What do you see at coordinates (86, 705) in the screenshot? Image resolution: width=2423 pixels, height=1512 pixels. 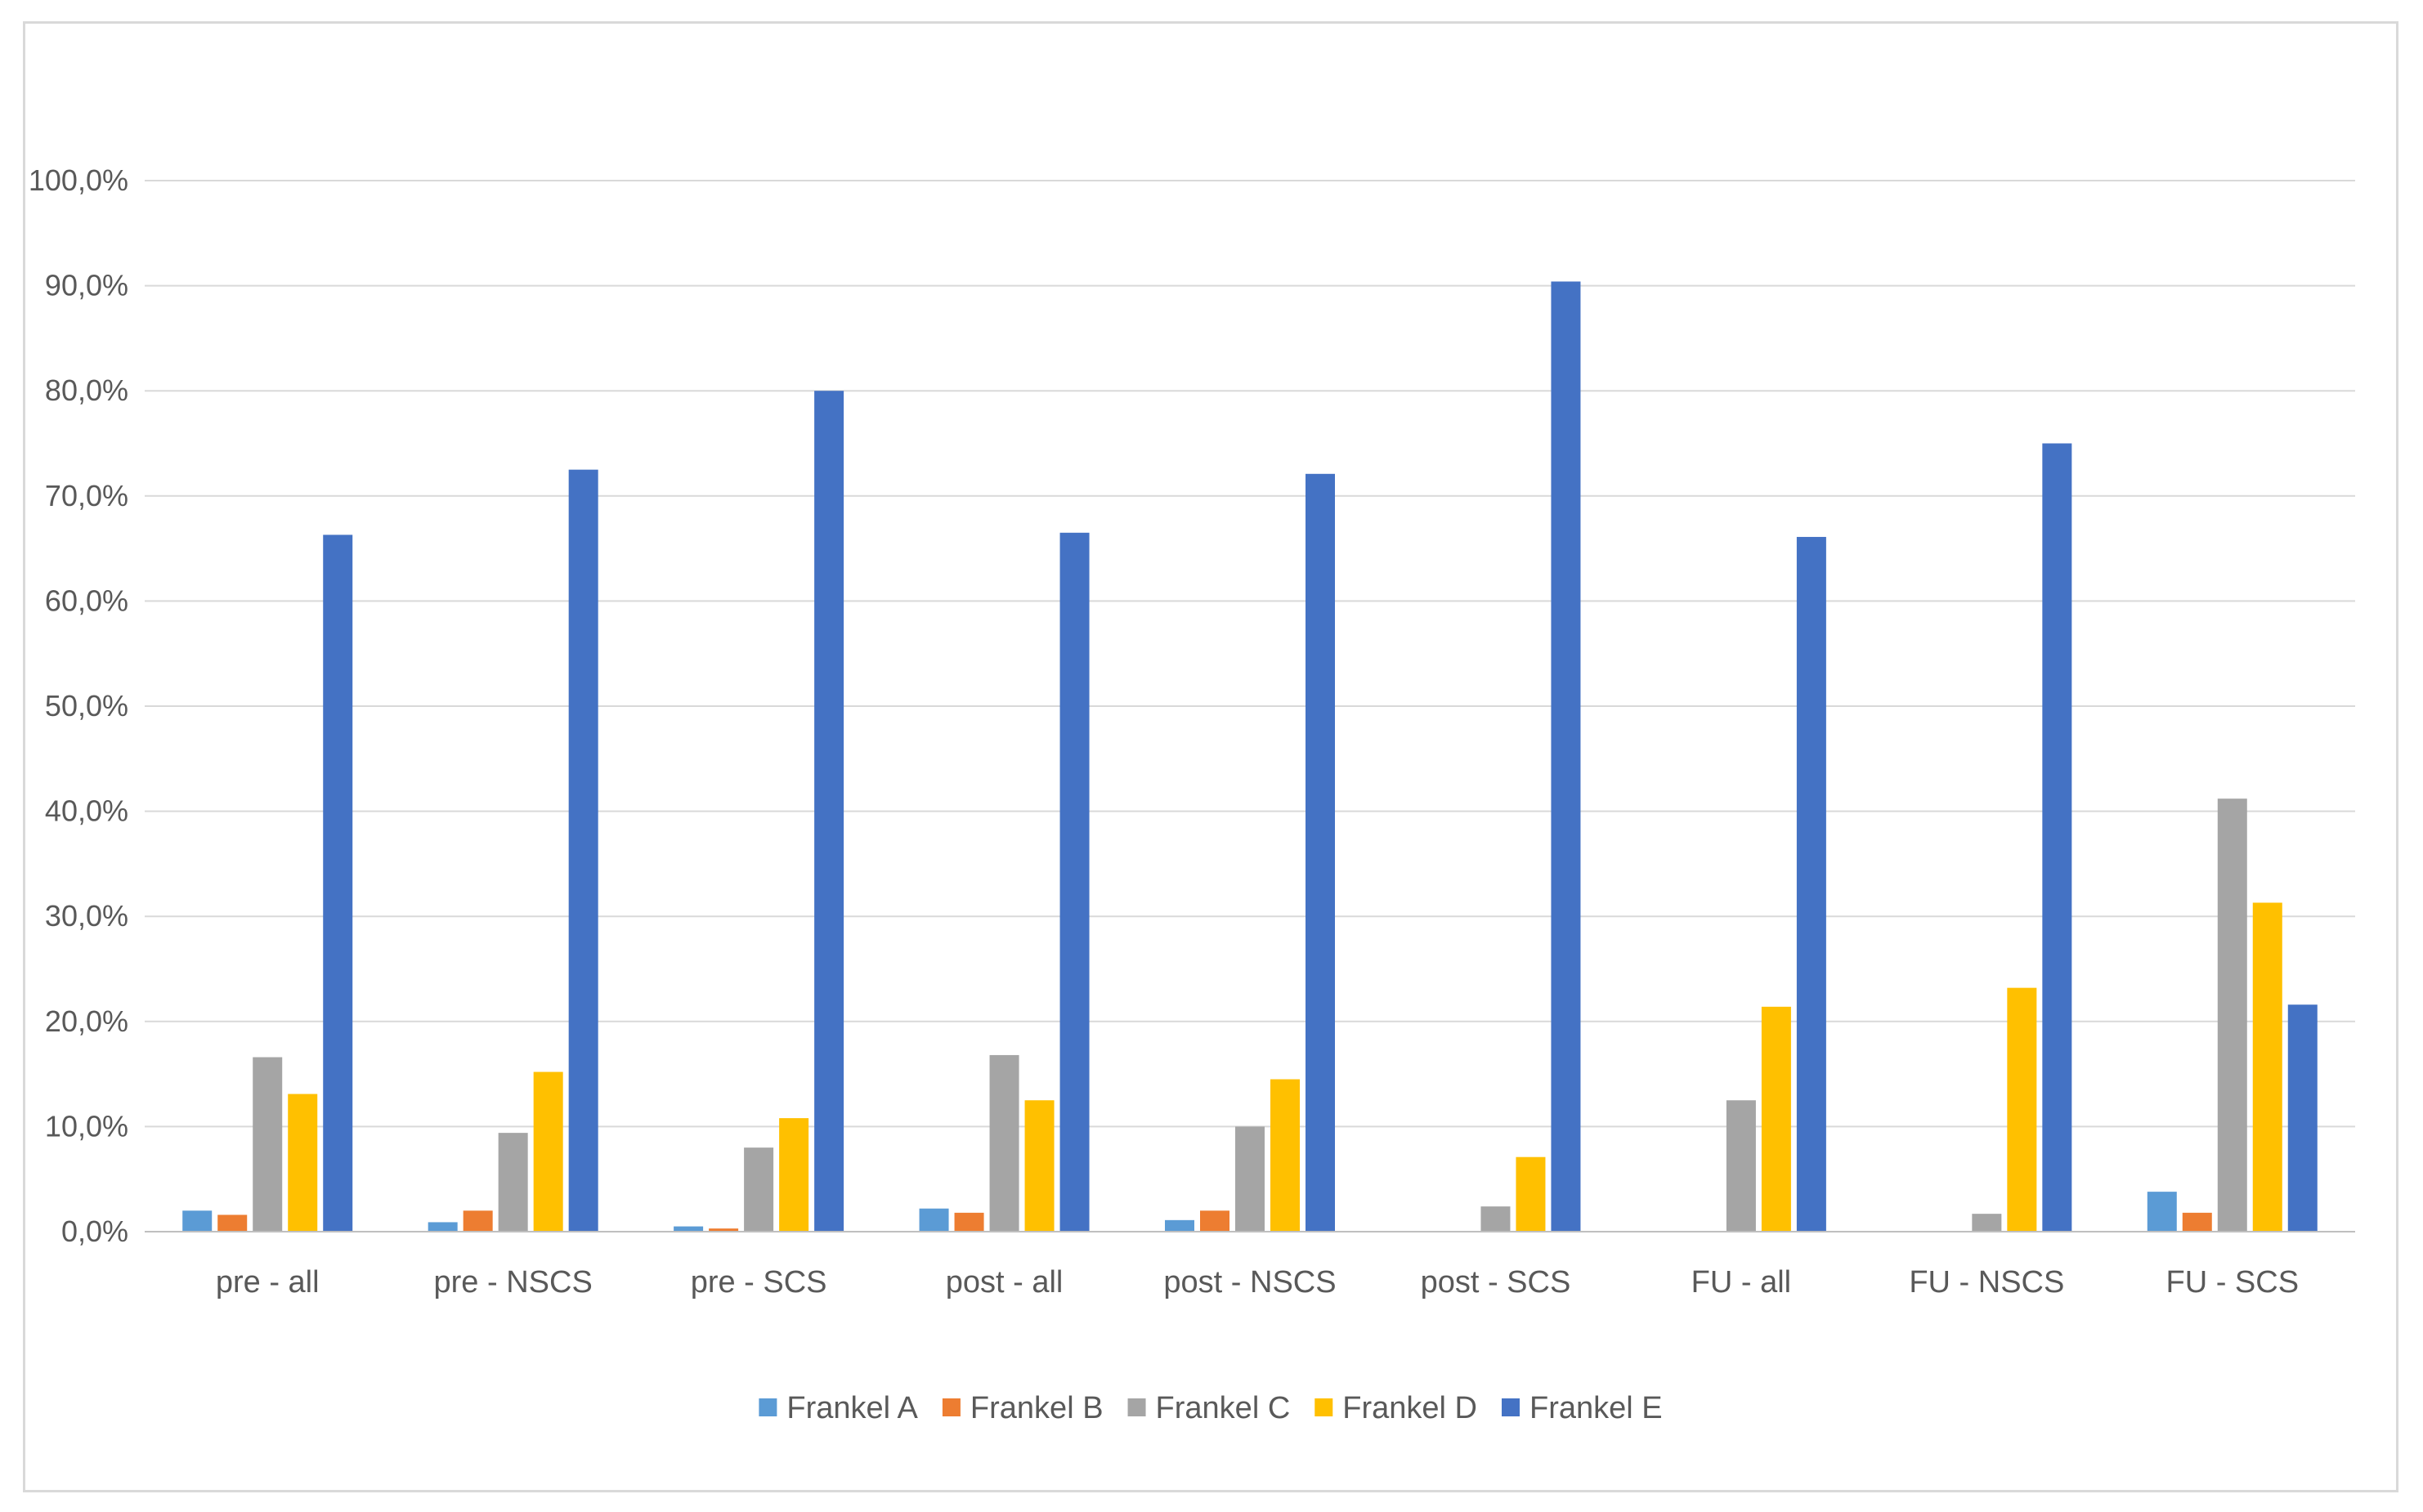 I see `y-tick-label: 50,0%` at bounding box center [86, 705].